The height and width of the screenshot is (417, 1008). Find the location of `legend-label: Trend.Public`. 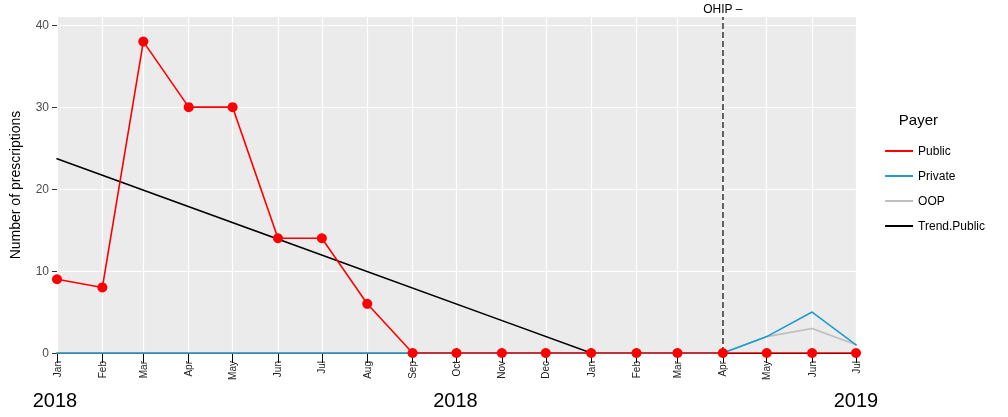

legend-label: Trend.Public is located at coordinates (951, 226).